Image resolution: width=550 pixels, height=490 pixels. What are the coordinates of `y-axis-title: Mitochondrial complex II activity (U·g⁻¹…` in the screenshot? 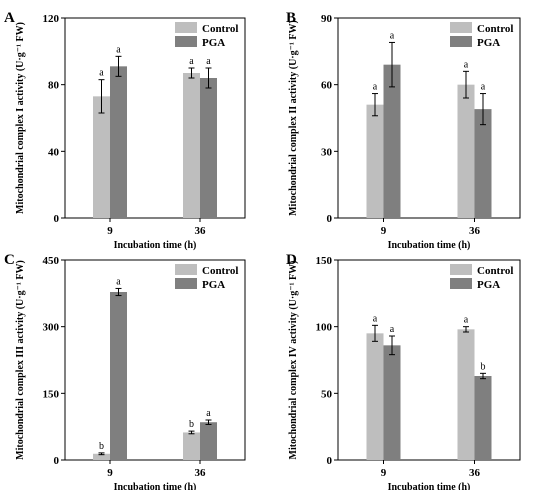 It's located at (293, 118).